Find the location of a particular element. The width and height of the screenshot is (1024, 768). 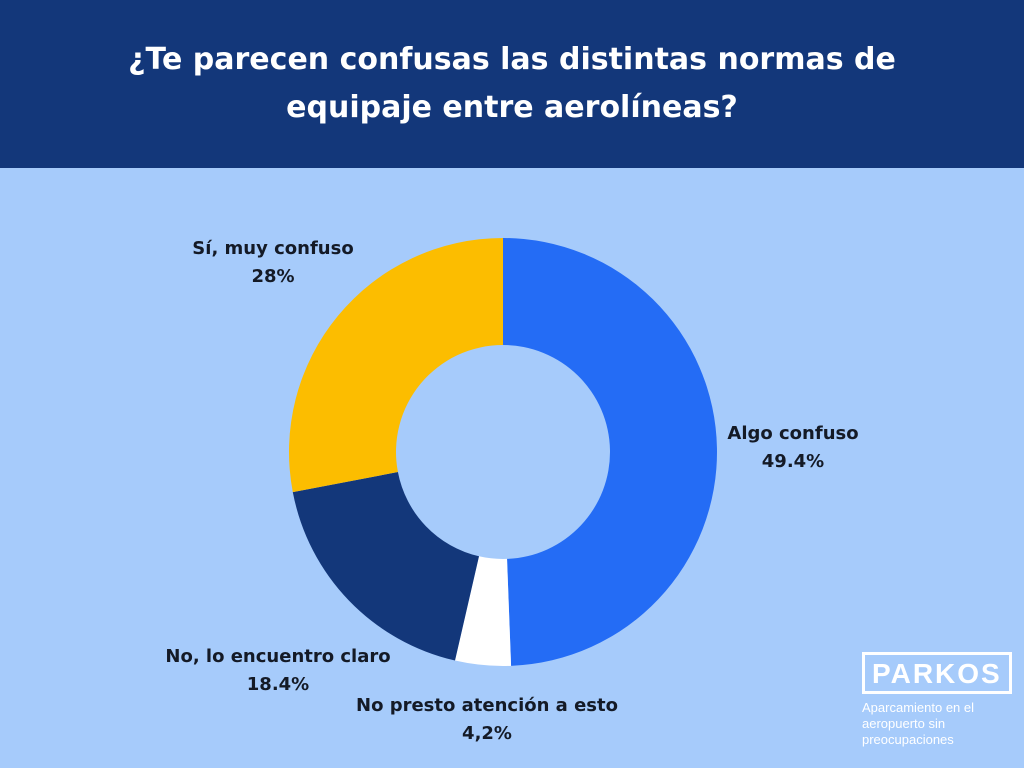

slice-name-no-lo-encuentro-claro: No, lo encuentro claro is located at coordinates (278, 656).